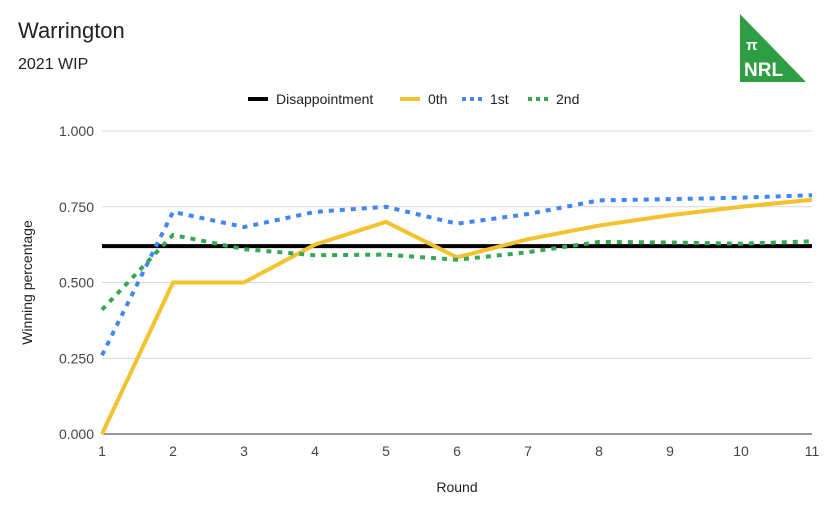 The width and height of the screenshot is (833, 507). What do you see at coordinates (437, 99) in the screenshot?
I see `legend-label: 0th` at bounding box center [437, 99].